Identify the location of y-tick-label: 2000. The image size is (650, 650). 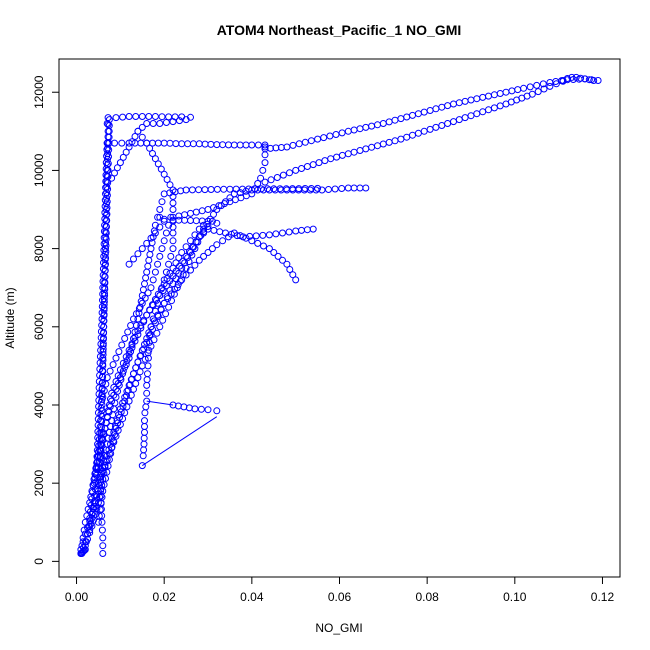
(39, 483).